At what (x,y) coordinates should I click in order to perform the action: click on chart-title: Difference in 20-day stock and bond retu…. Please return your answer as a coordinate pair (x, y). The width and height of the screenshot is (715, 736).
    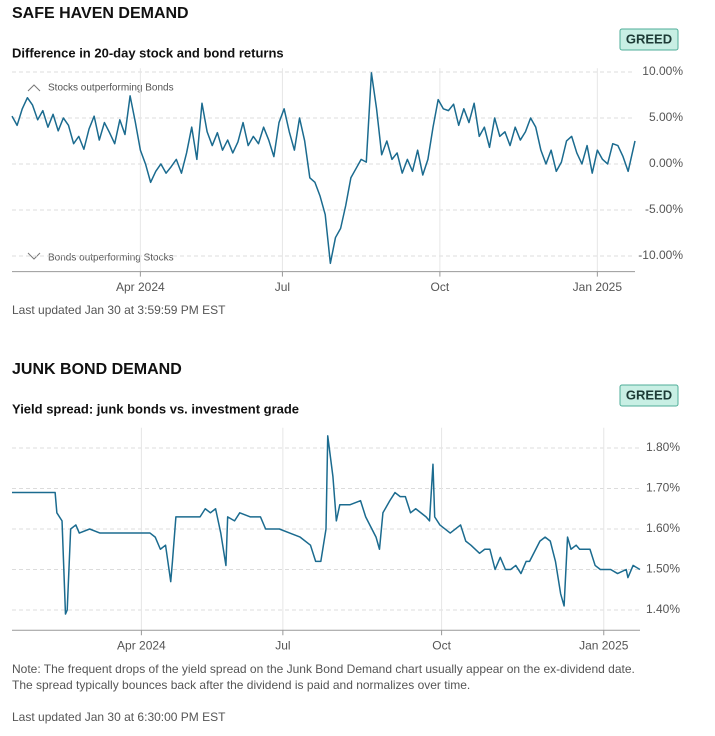
    Looking at the image, I should click on (148, 52).